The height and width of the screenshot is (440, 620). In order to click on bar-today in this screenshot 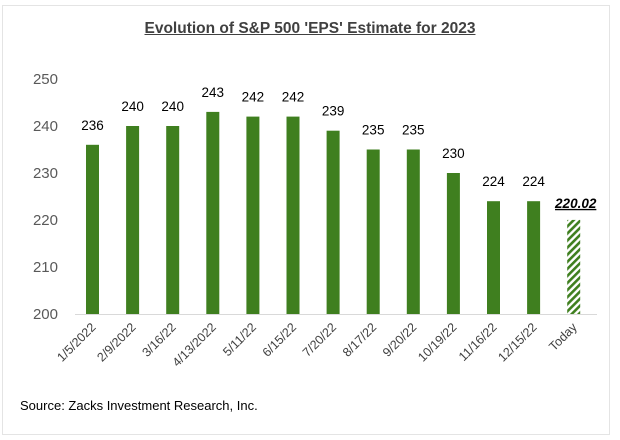, I will do `click(574, 266)`.